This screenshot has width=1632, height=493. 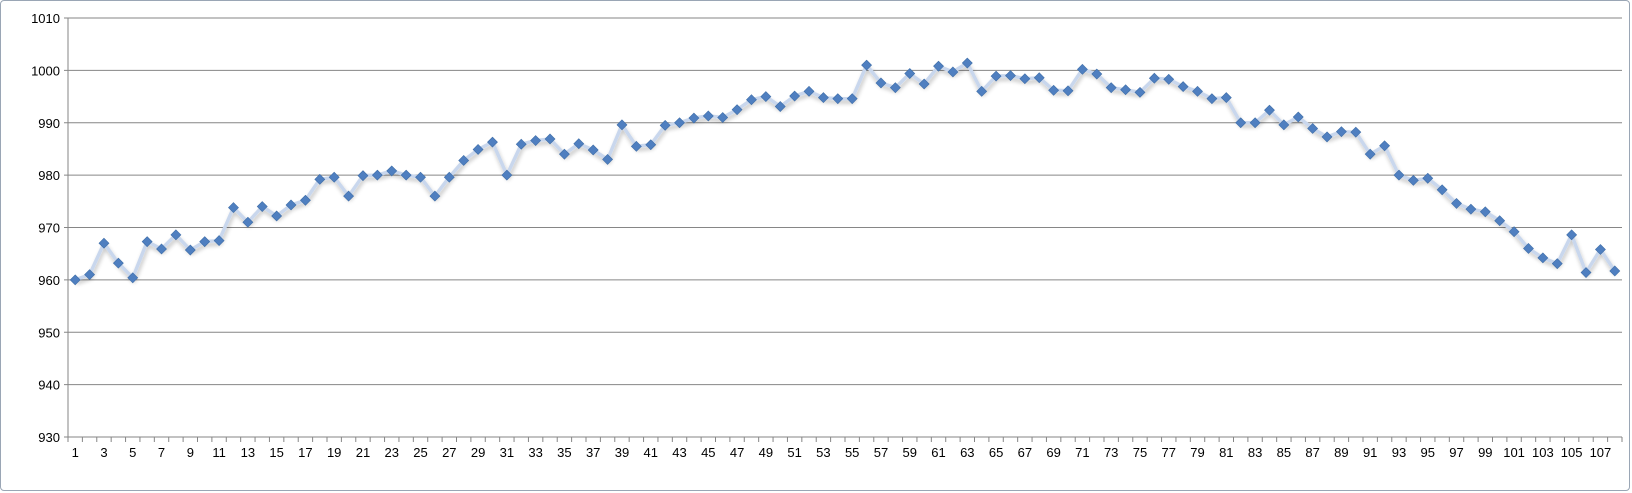 What do you see at coordinates (766, 452) in the screenshot?
I see `x-tick-label: 49` at bounding box center [766, 452].